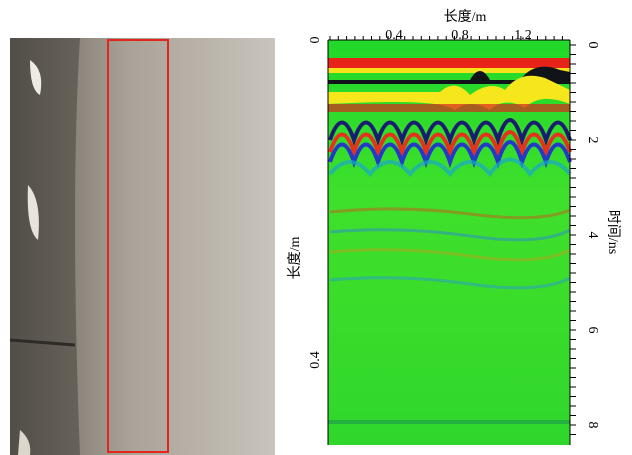 The height and width of the screenshot is (455, 632). I want to click on tick-label: 6, so click(592, 330).